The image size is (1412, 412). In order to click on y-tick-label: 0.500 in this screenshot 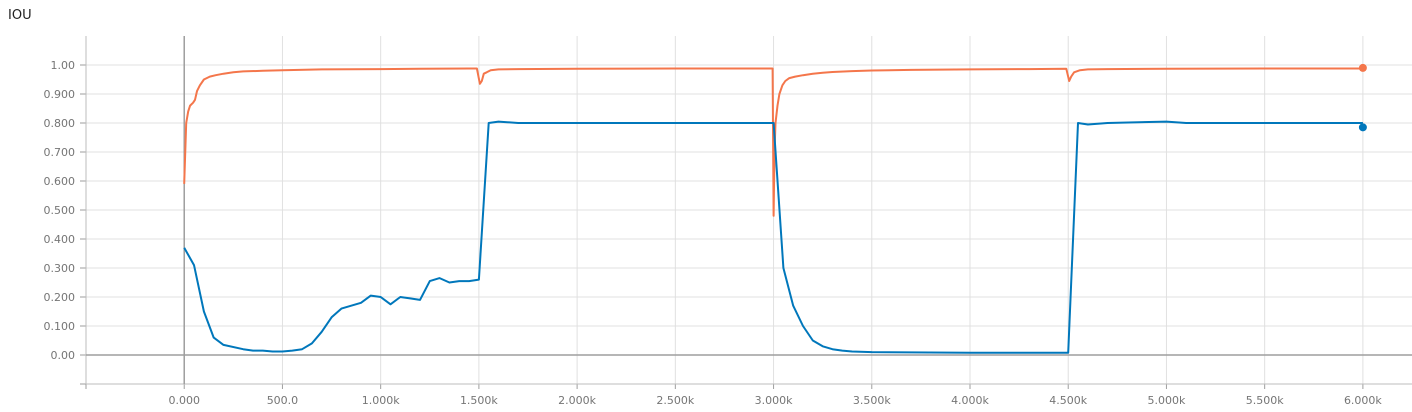, I will do `click(60, 210)`.